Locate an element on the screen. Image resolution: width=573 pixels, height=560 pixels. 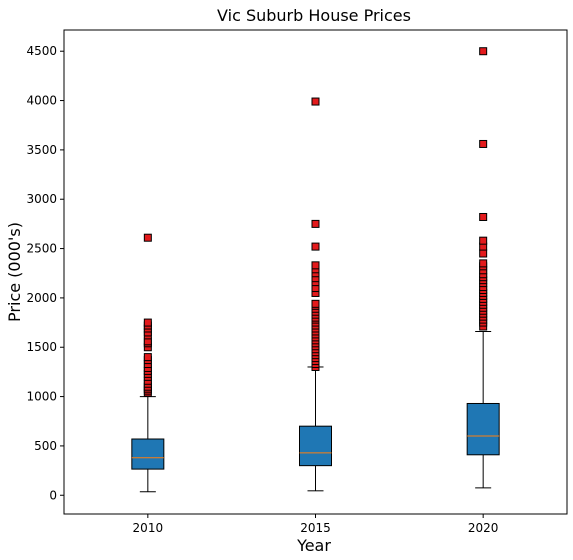
box-group-2010 is located at coordinates (148, 363).